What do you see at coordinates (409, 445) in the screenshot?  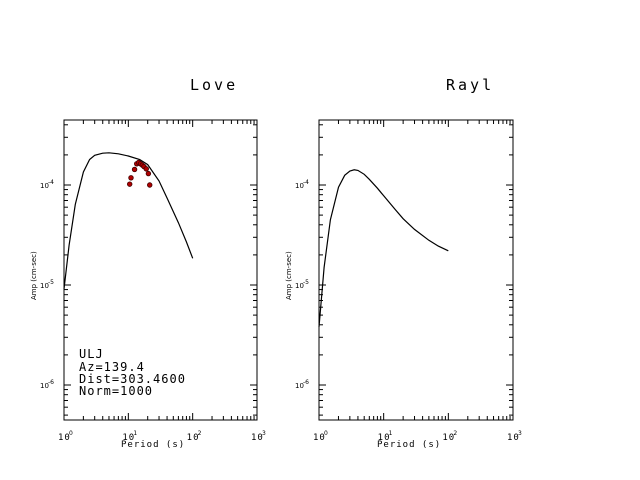 I see `rayl-x-axis-label: Period (s)` at bounding box center [409, 445].